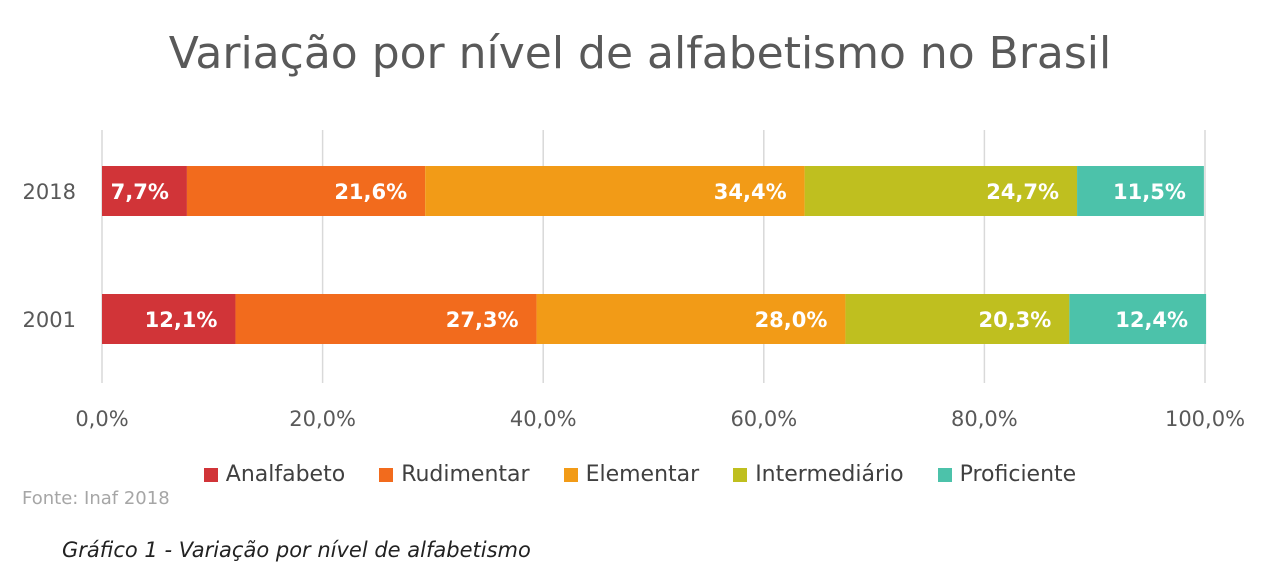 Image resolution: width=1280 pixels, height=579 pixels. Describe the element at coordinates (49, 192) in the screenshot. I see `y-tick-label: 2018` at that location.